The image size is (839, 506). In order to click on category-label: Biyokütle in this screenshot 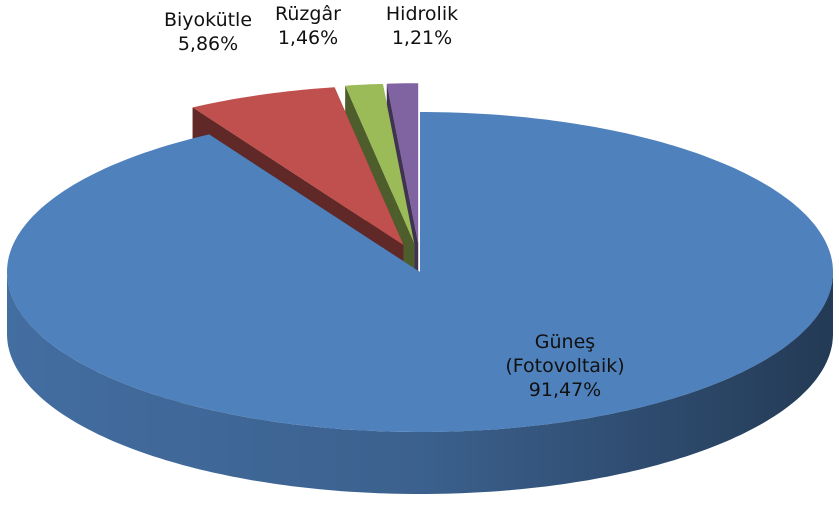, I will do `click(208, 20)`.